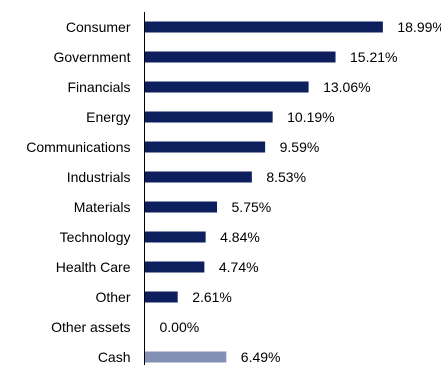 The height and width of the screenshot is (370, 441). I want to click on value-label-technology: 4.84%, so click(240, 237).